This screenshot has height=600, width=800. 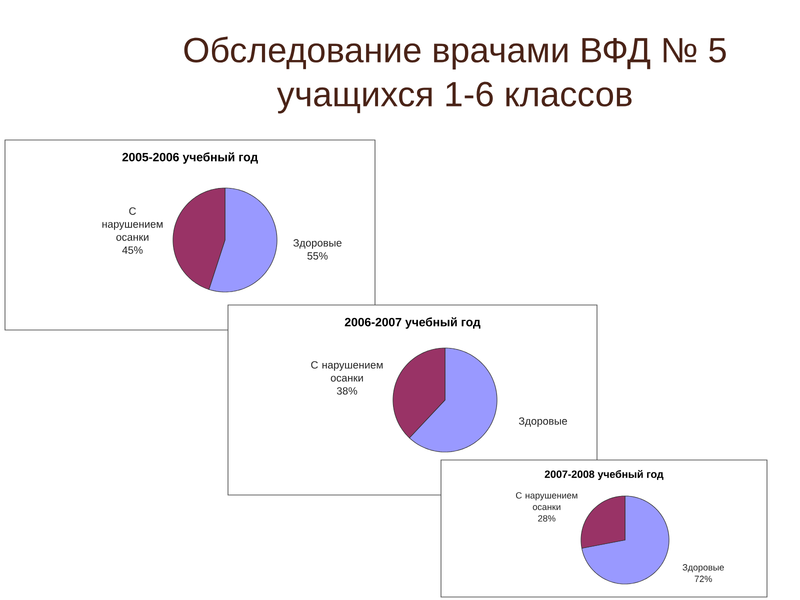 What do you see at coordinates (703, 579) in the screenshot?
I see `data-label: 72%` at bounding box center [703, 579].